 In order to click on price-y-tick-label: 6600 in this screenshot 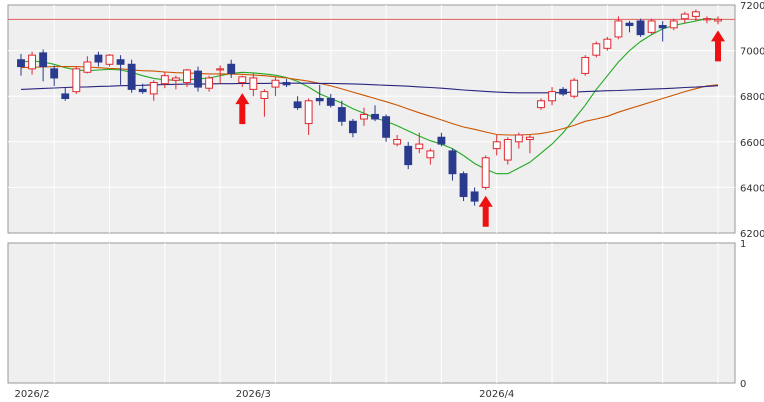, I will do `click(752, 143)`.